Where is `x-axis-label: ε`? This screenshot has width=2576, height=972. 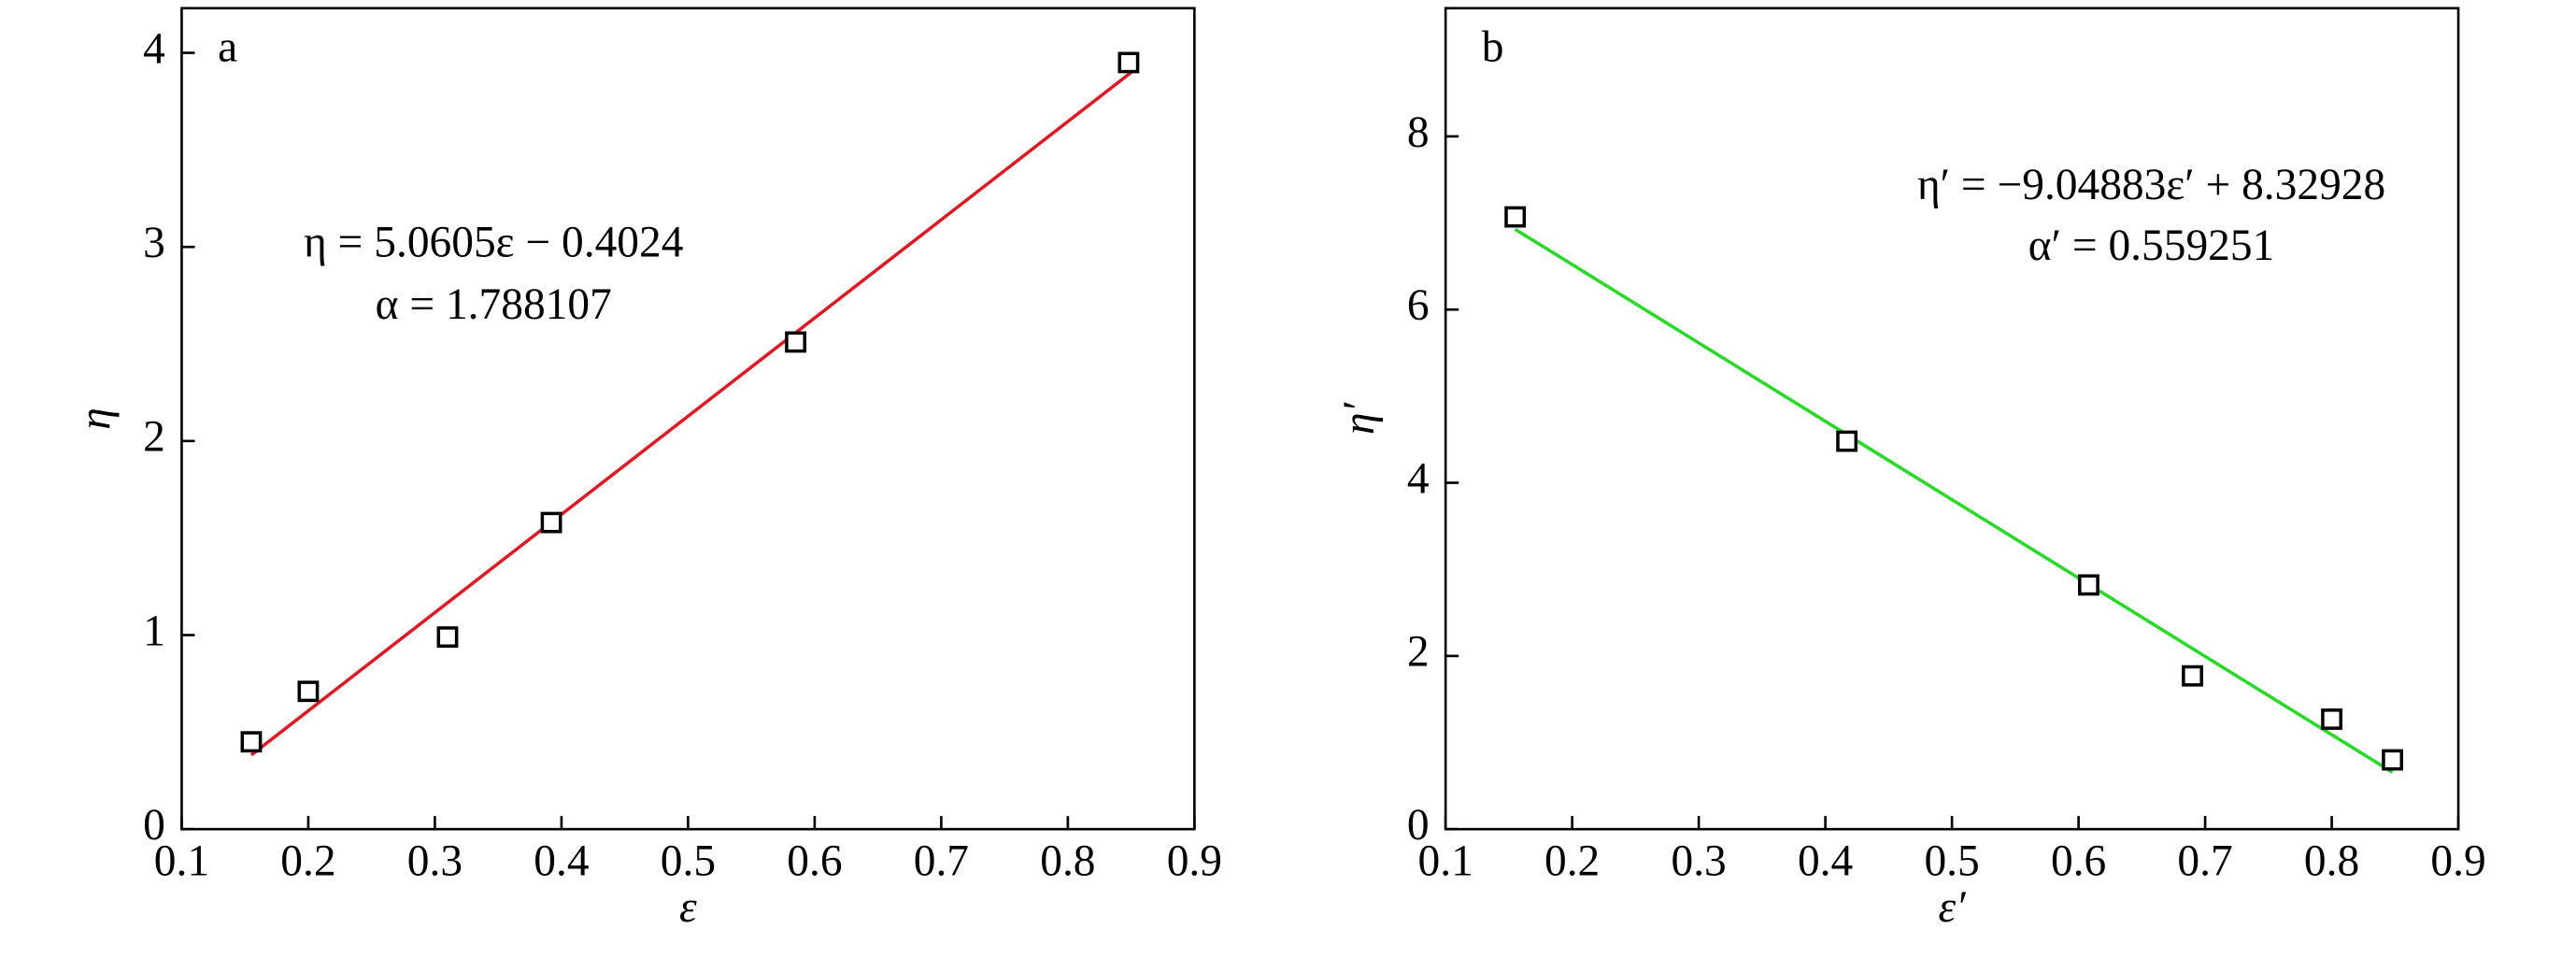 x-axis-label: ε is located at coordinates (688, 907).